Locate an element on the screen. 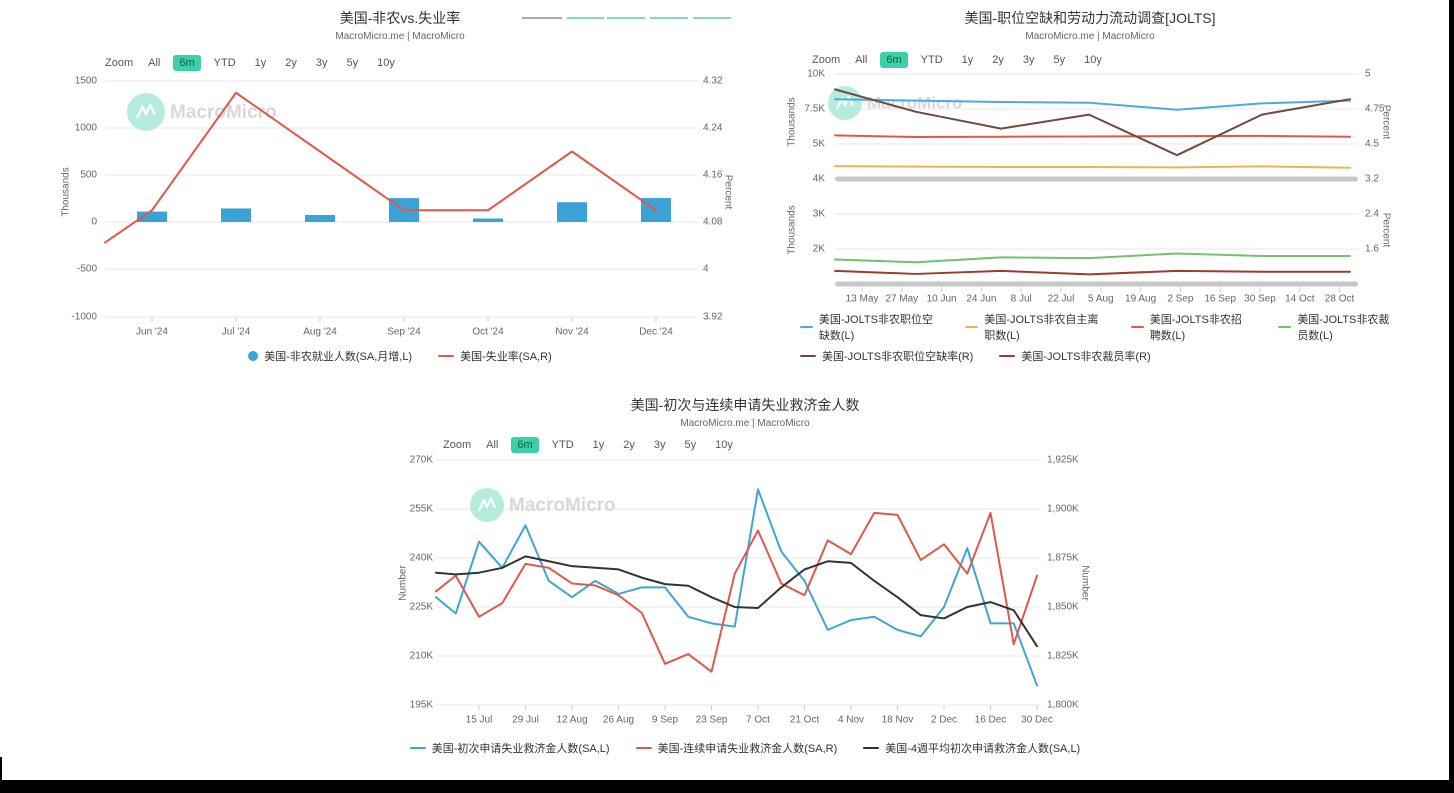 This screenshot has height=793, width=1454. legend-item-label: 美国-连续申请失业救济金人数(SA,R) is located at coordinates (747, 749).